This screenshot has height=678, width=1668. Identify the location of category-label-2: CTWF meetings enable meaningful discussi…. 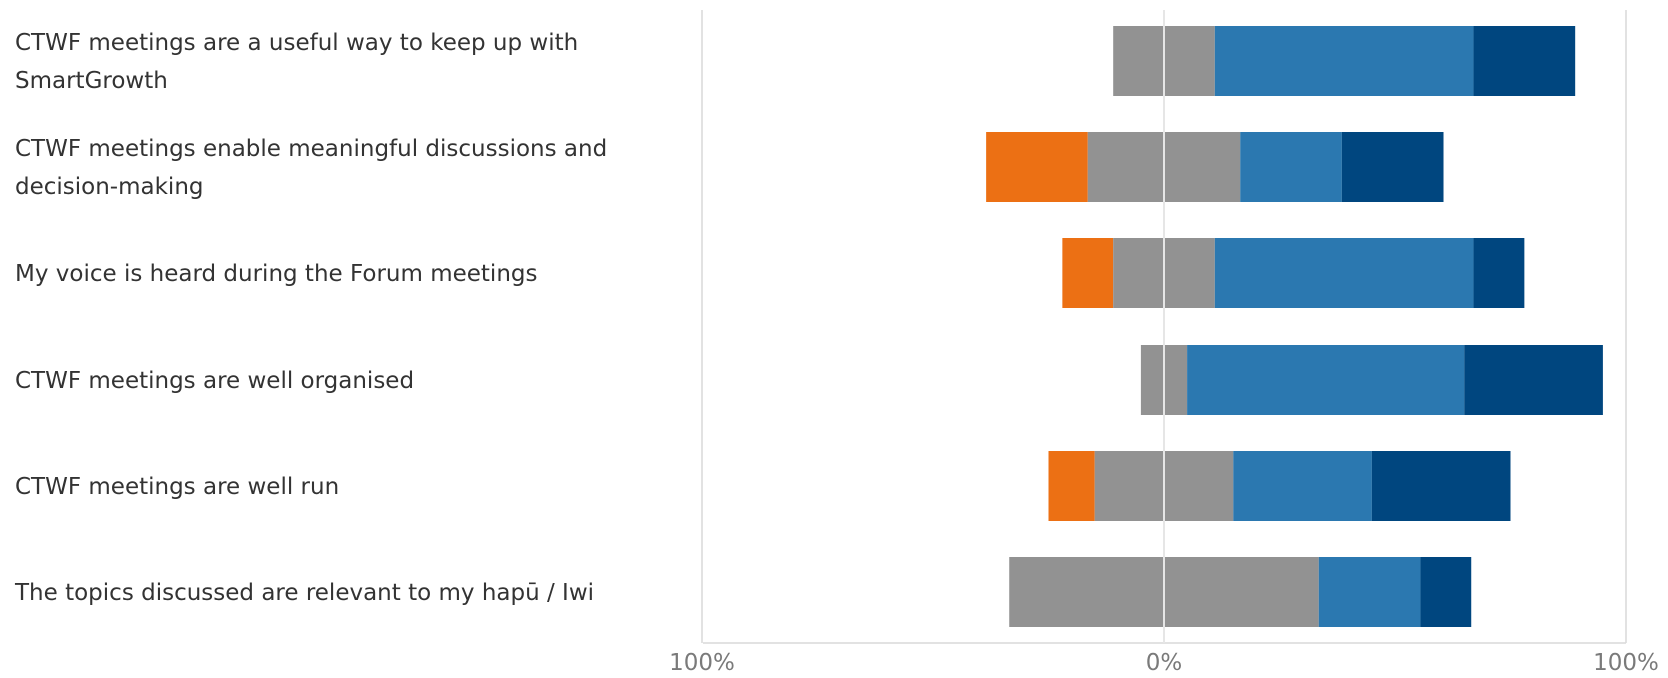
(311, 168).